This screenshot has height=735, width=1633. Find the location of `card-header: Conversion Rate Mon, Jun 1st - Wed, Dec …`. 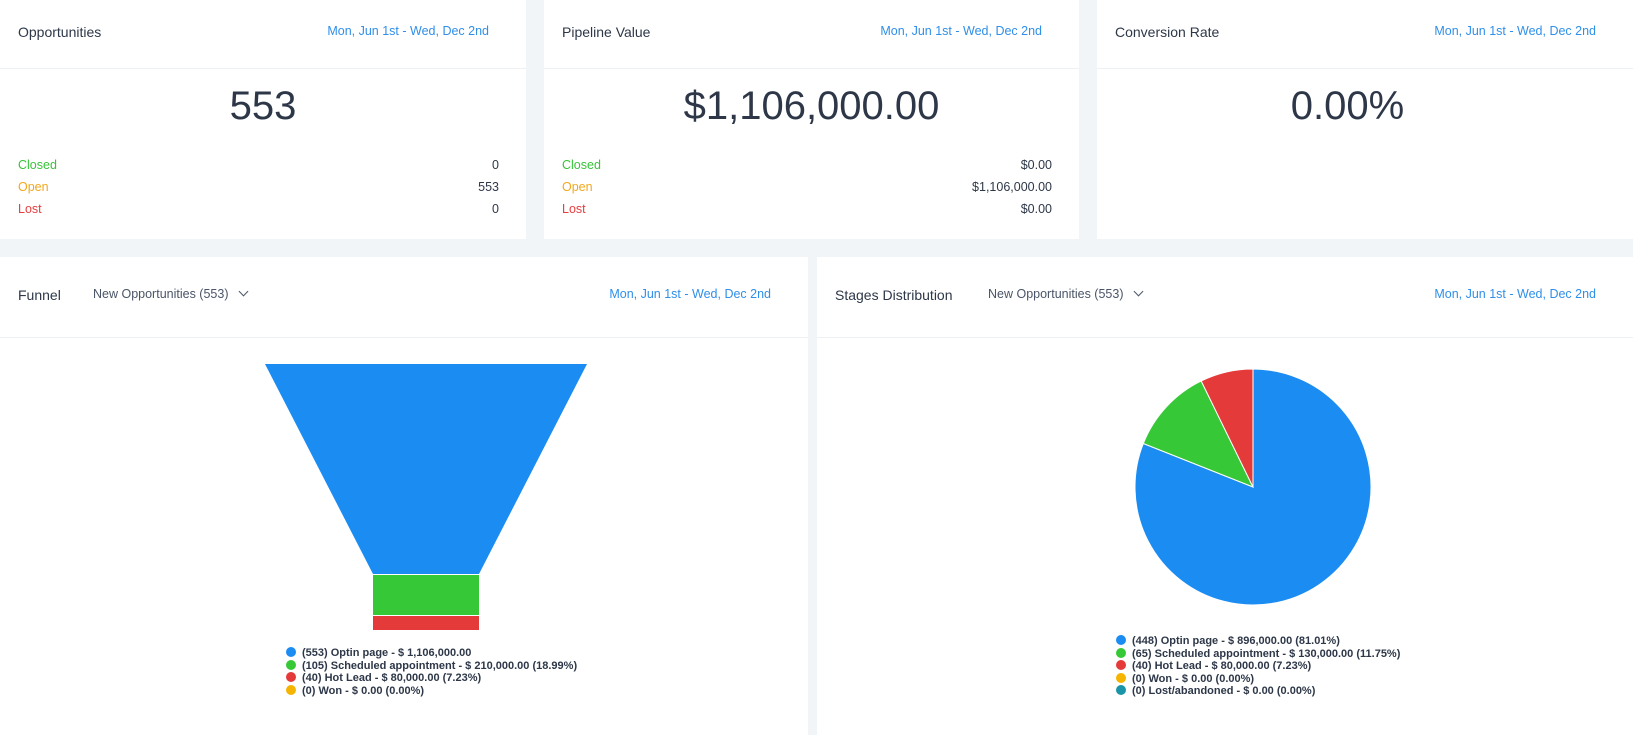

card-header: Conversion Rate Mon, Jun 1st - Wed, Dec … is located at coordinates (1365, 34).